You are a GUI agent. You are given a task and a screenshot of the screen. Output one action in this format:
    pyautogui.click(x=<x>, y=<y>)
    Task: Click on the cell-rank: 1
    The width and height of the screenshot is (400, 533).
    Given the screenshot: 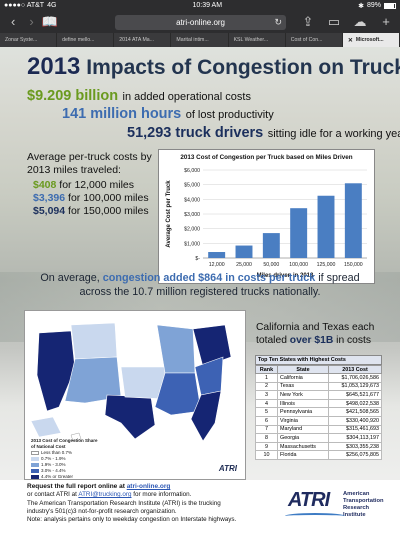 What is the action you would take?
    pyautogui.click(x=266, y=378)
    